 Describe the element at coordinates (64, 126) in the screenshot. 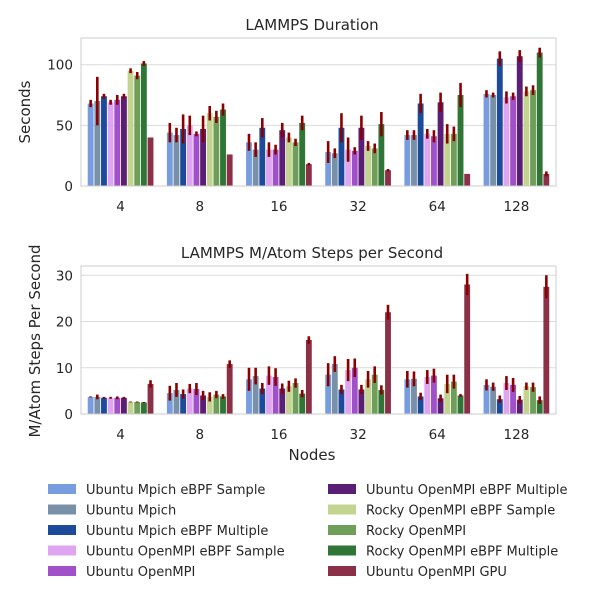

I see `duration-y-tick-label: 50` at that location.